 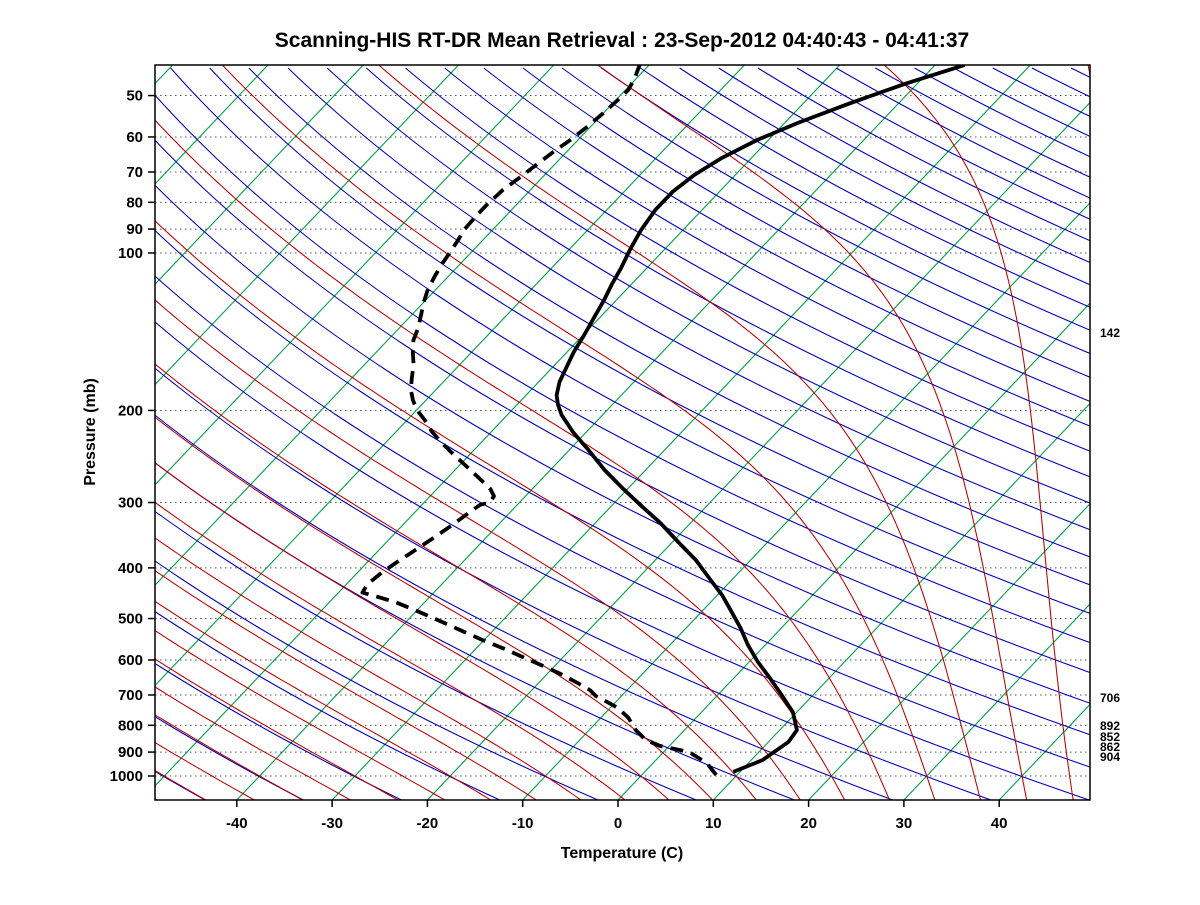 I want to click on pressure-tick-label: 300, so click(x=130, y=503).